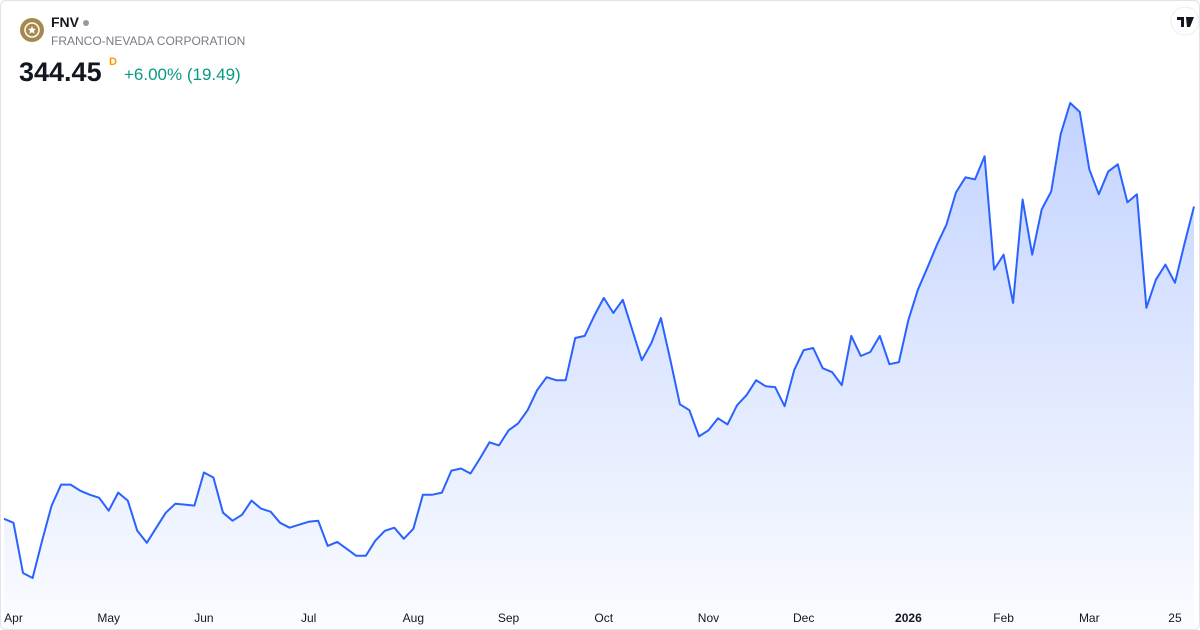 The image size is (1200, 630). What do you see at coordinates (803, 618) in the screenshot?
I see `x-tick-label: Dec` at bounding box center [803, 618].